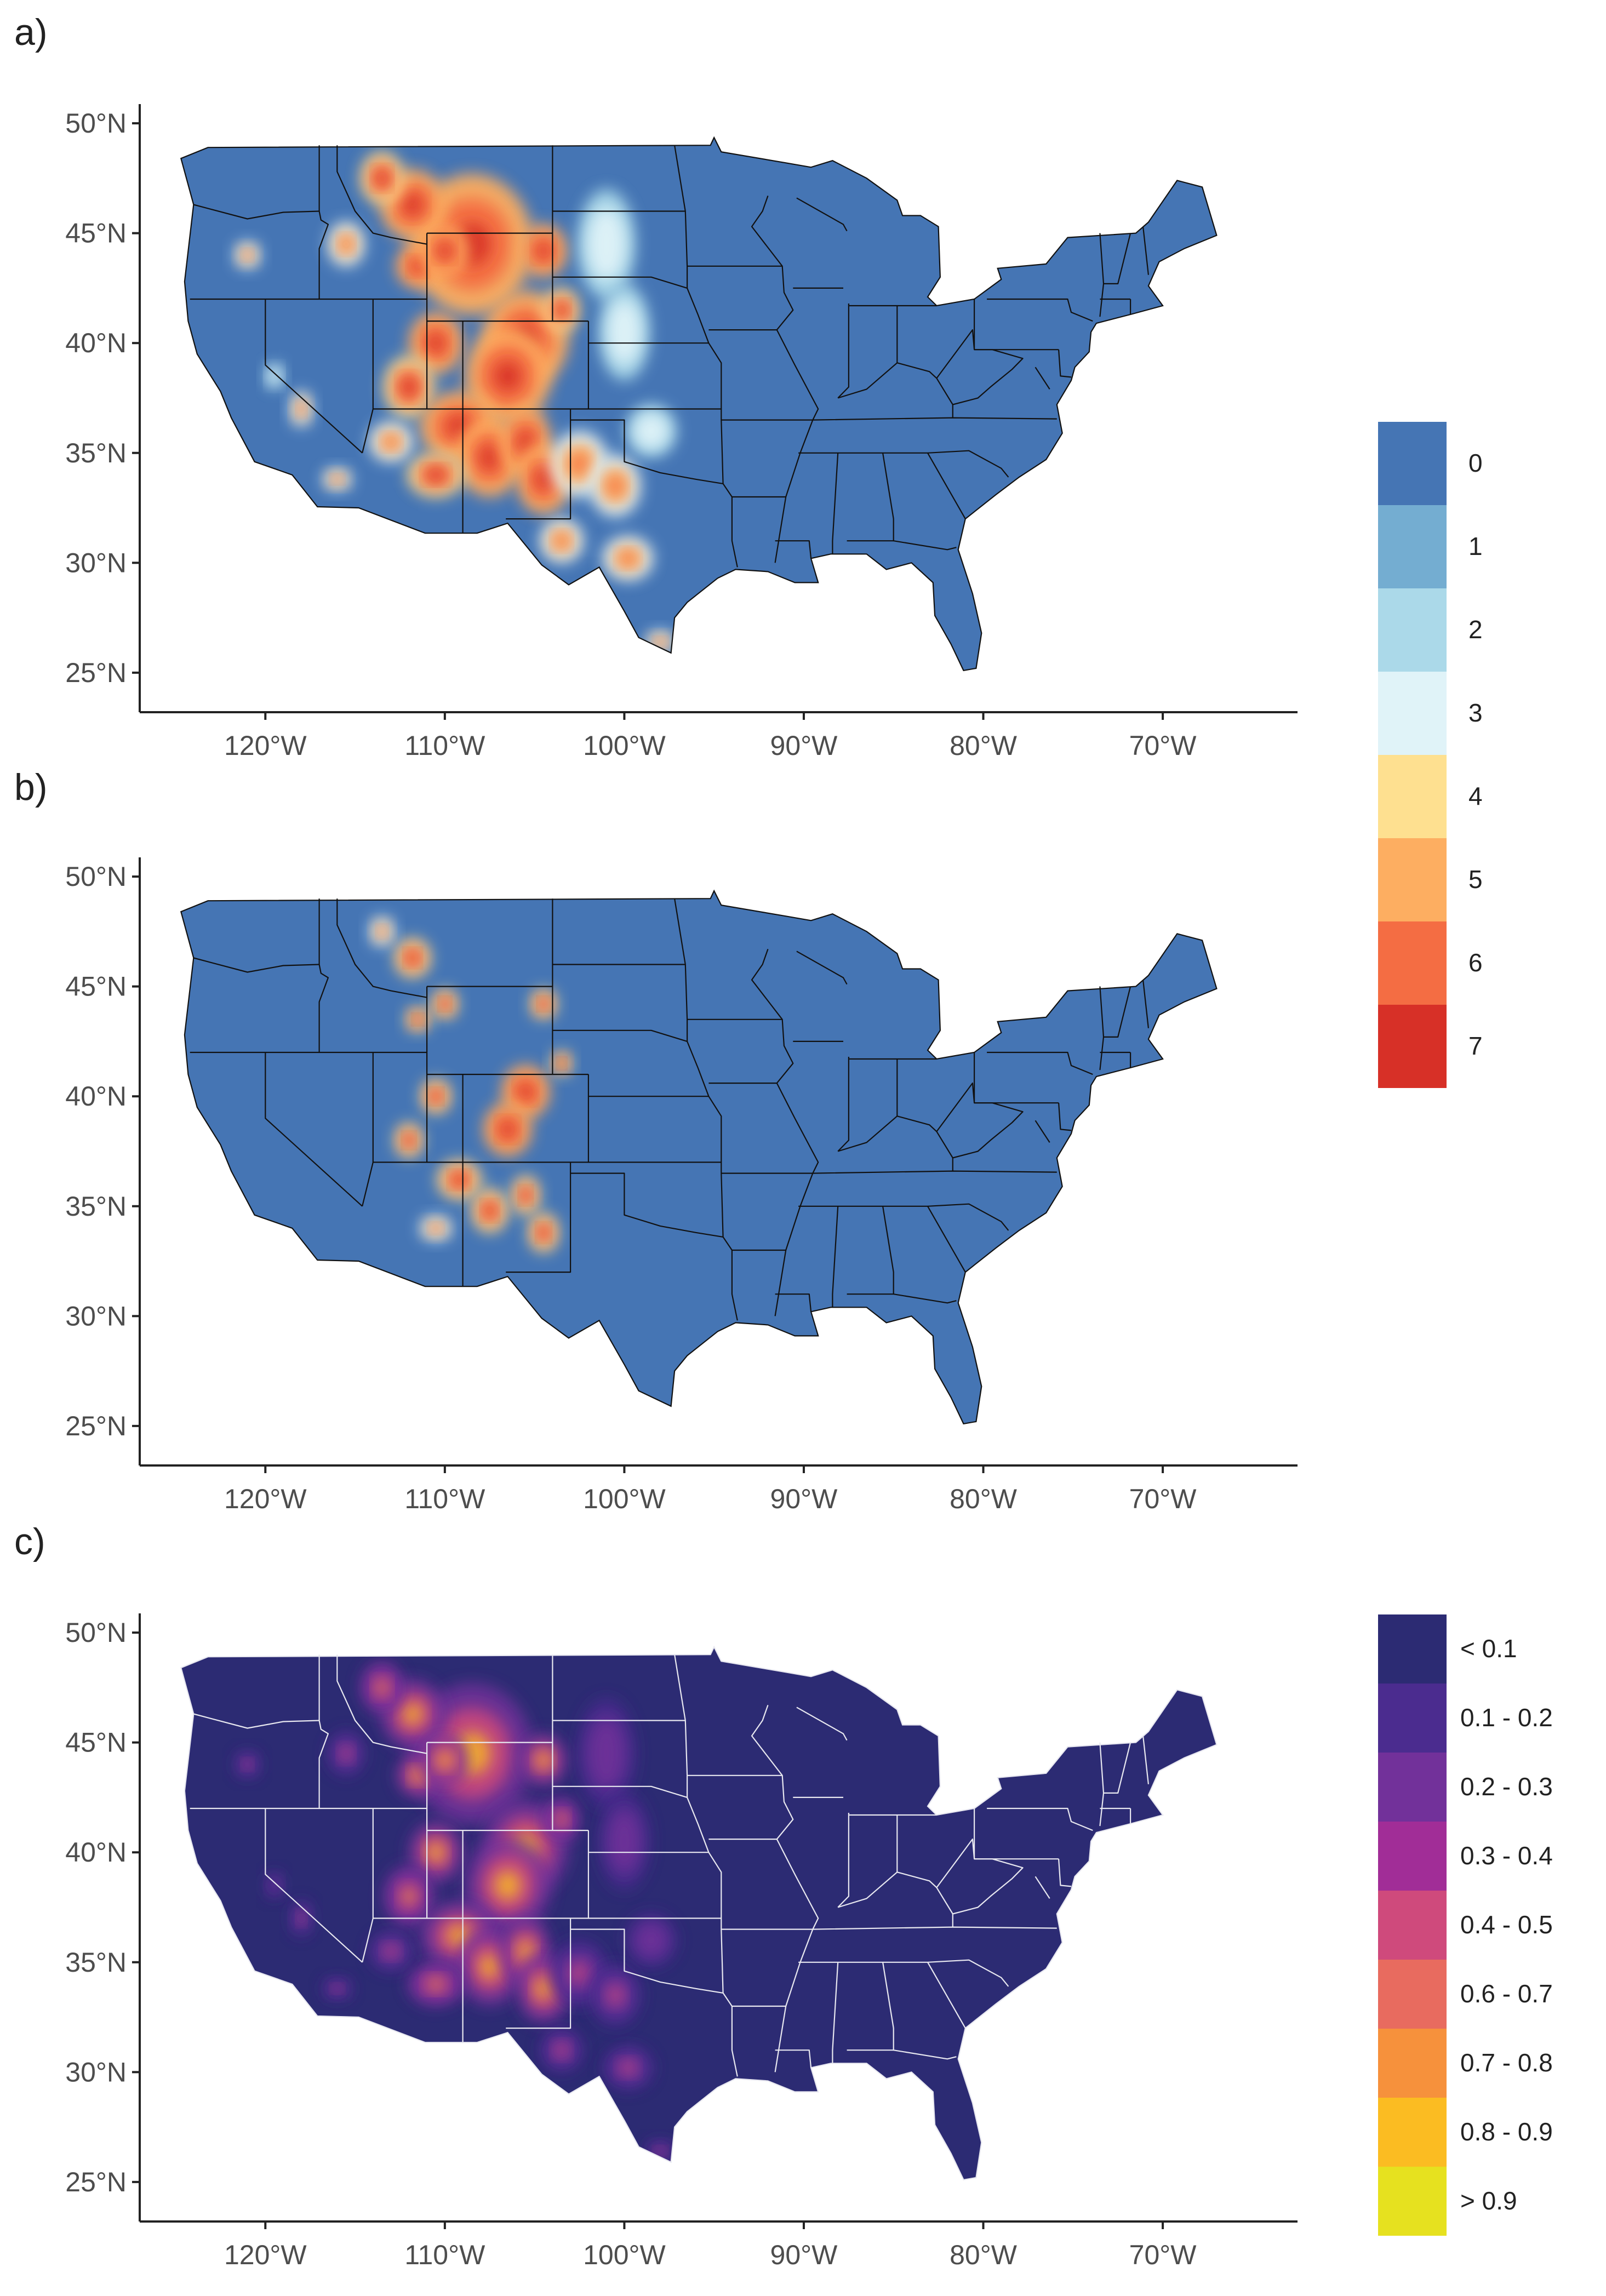 The width and height of the screenshot is (1606, 2296). What do you see at coordinates (444, 2255) in the screenshot?
I see `lon-tick-label: 110°W` at bounding box center [444, 2255].